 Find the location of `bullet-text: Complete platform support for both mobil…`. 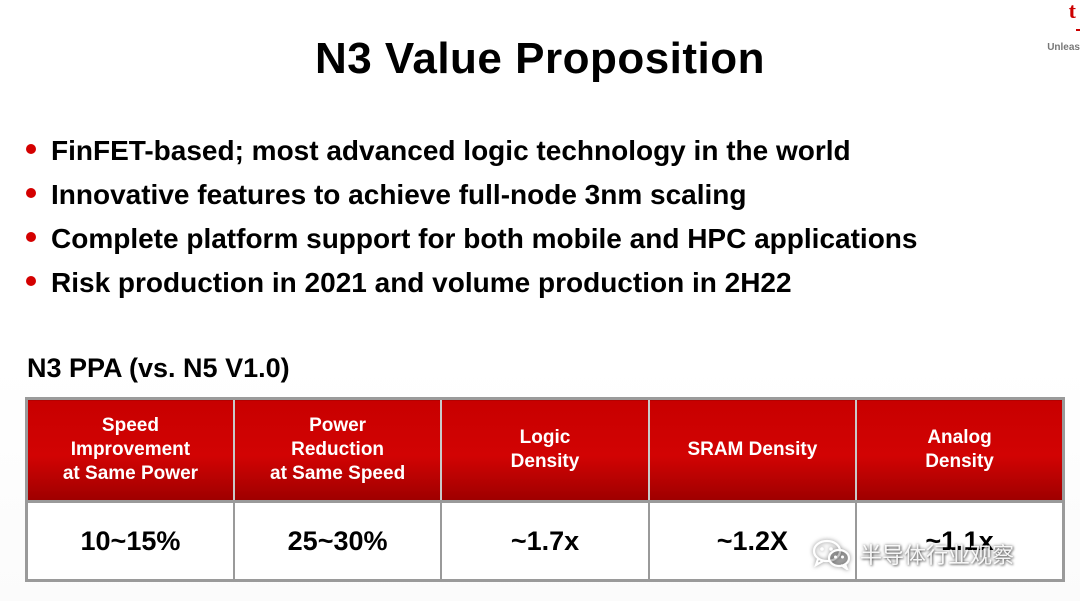

bullet-text: Complete platform support for both mobil… is located at coordinates (484, 238).